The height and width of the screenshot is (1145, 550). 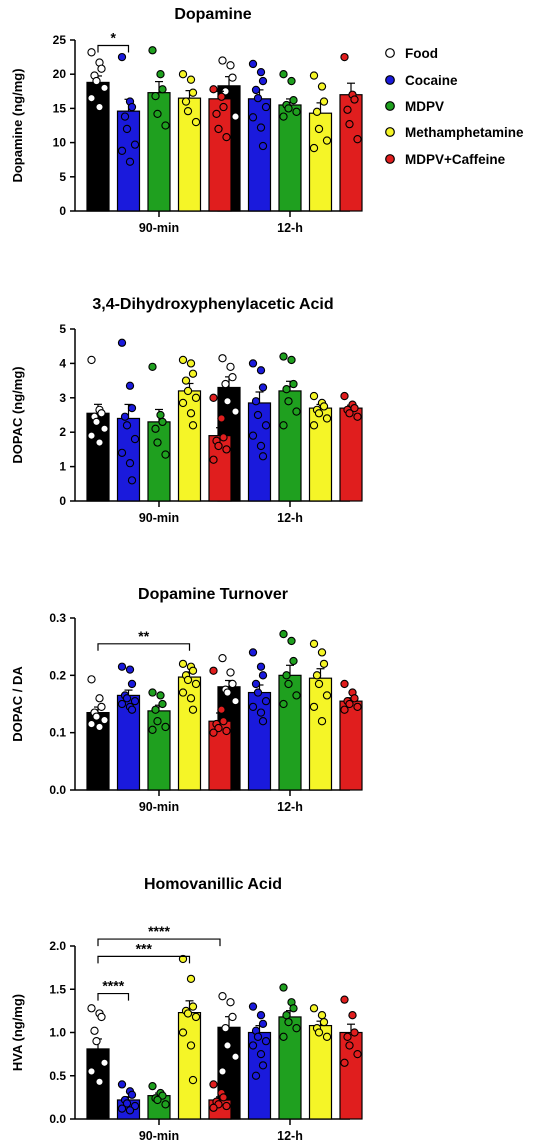 What do you see at coordinates (57, 989) in the screenshot?
I see `y-tick-label: 1.5` at bounding box center [57, 989].